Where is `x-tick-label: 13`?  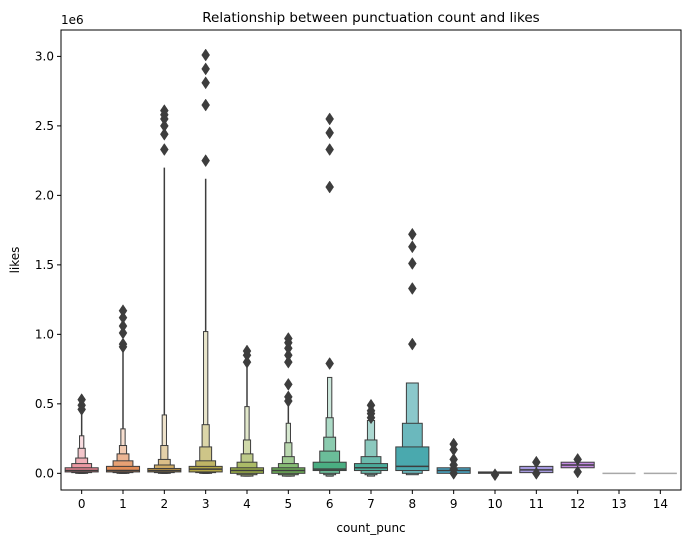
x-tick-label: 13 is located at coordinates (618, 504).